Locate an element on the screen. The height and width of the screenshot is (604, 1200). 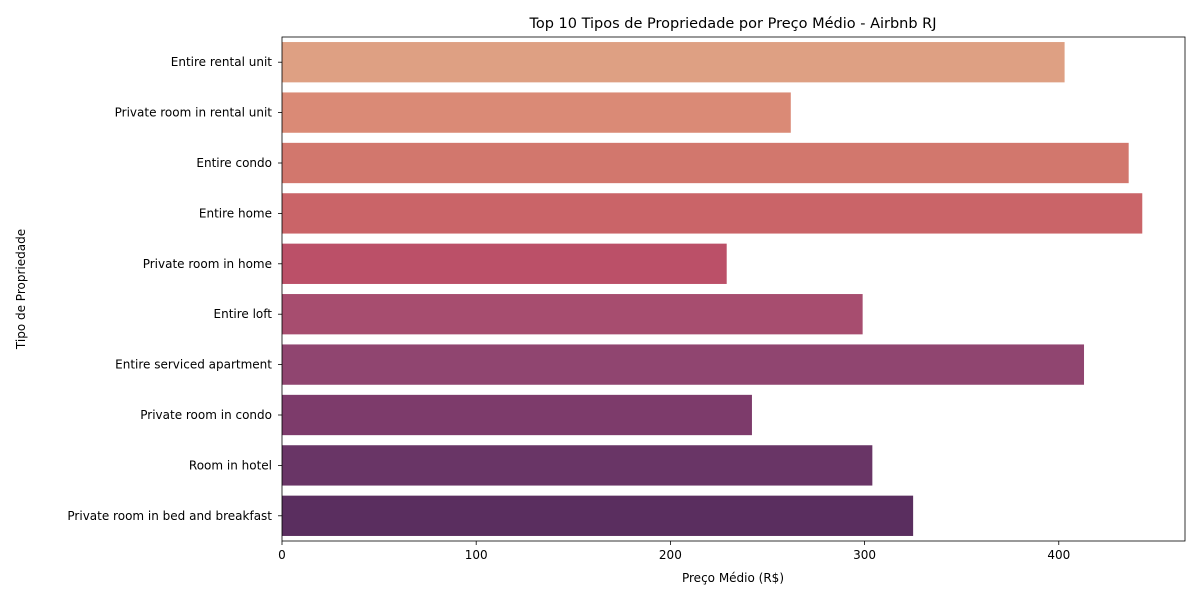
x-axis-ticks: 0 100 200 300 400 is located at coordinates (674, 551).